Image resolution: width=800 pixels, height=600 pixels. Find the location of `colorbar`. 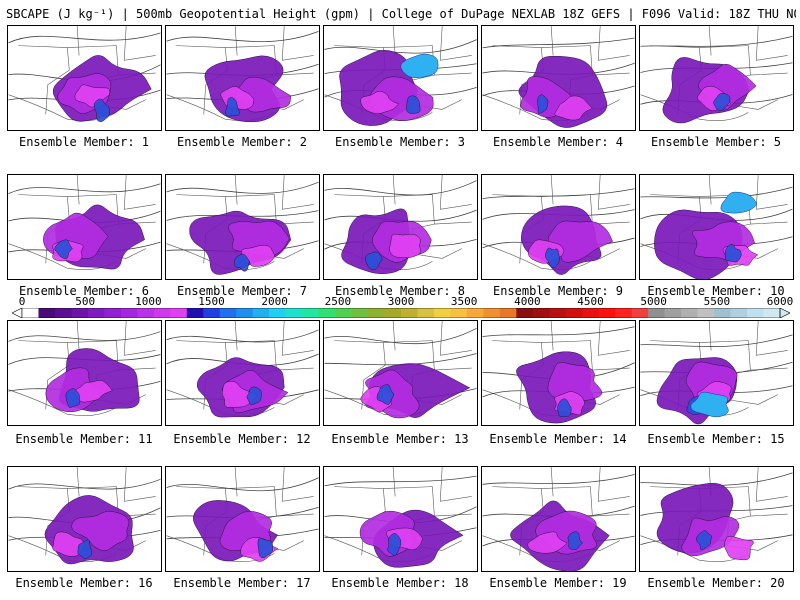

colorbar is located at coordinates (401, 313).